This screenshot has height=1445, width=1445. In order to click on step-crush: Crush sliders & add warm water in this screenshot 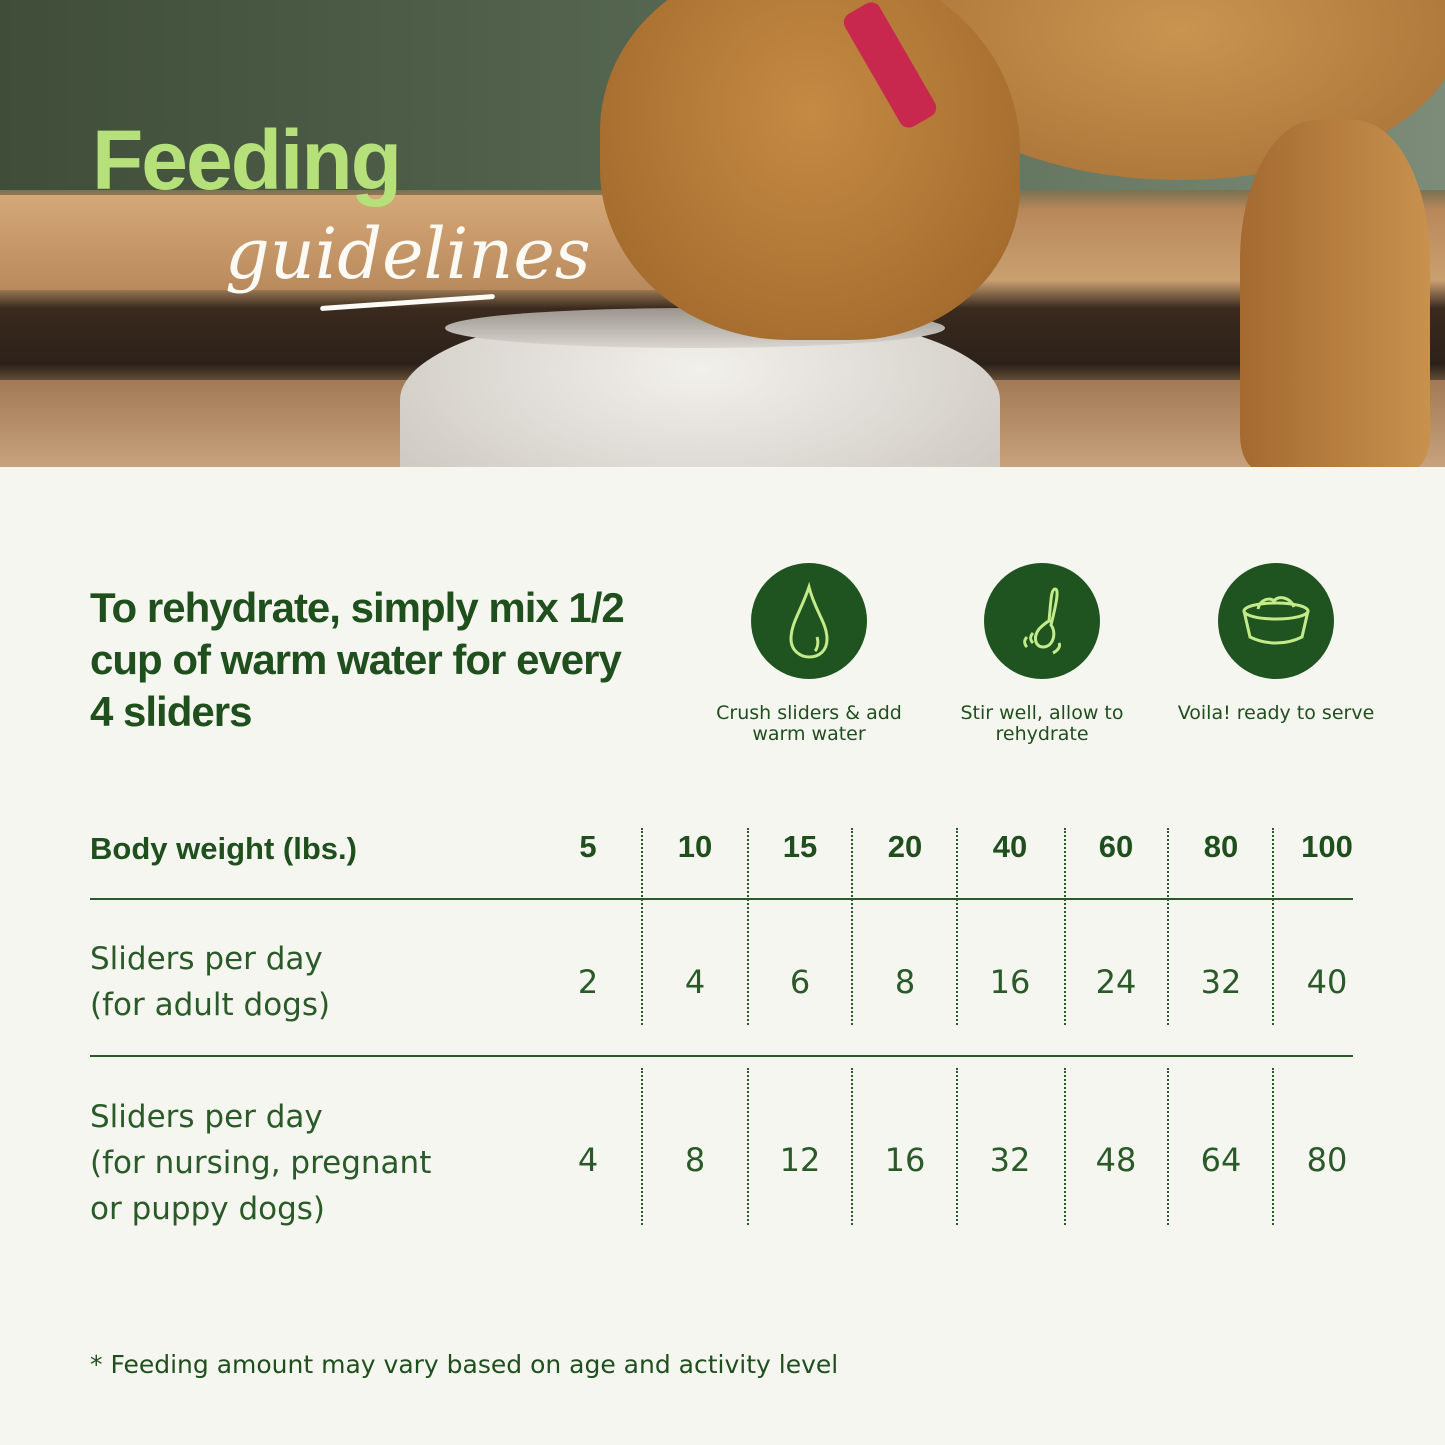, I will do `click(809, 654)`.